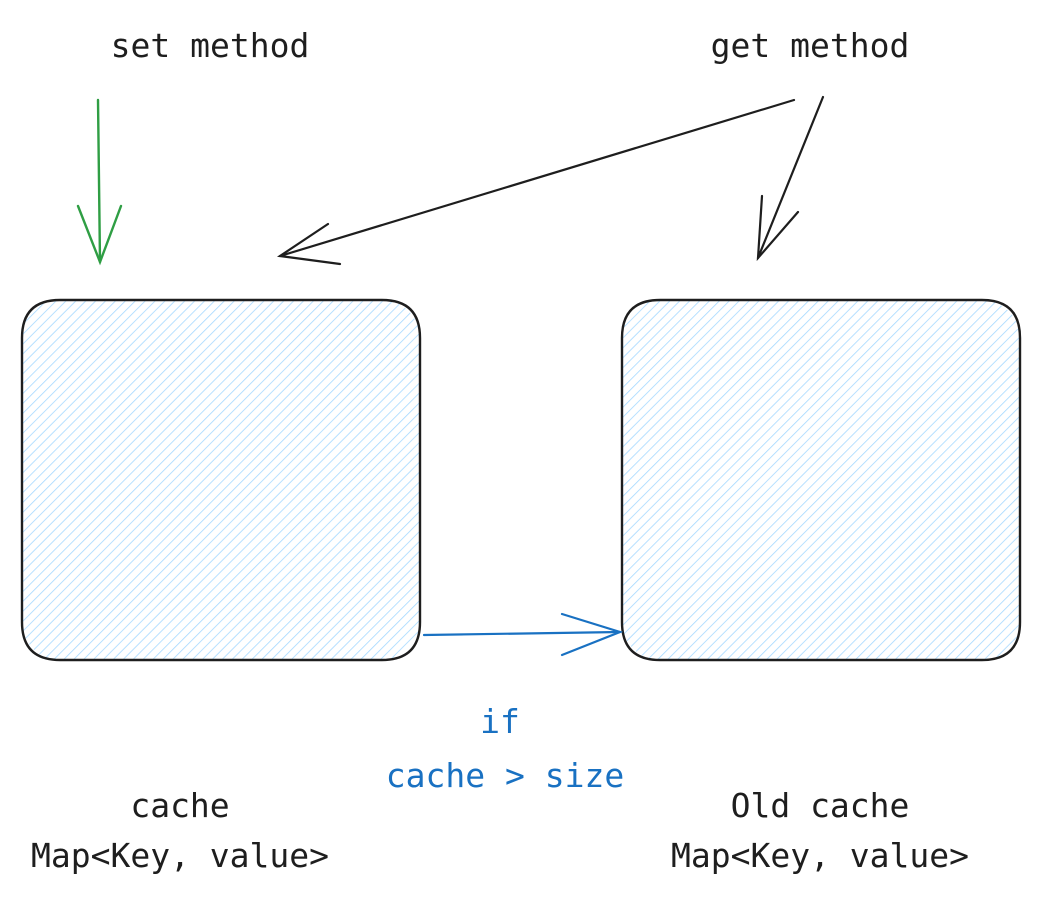 This screenshot has width=1040, height=900. I want to click on old-cache-name-label: Old cache, so click(820, 805).